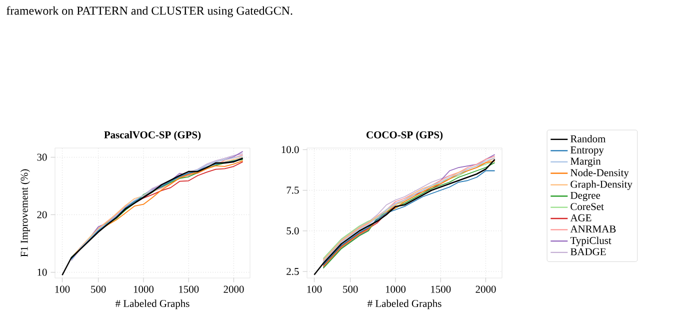 The image size is (697, 323). Describe the element at coordinates (42, 272) in the screenshot. I see `y-tick-label: 10` at that location.